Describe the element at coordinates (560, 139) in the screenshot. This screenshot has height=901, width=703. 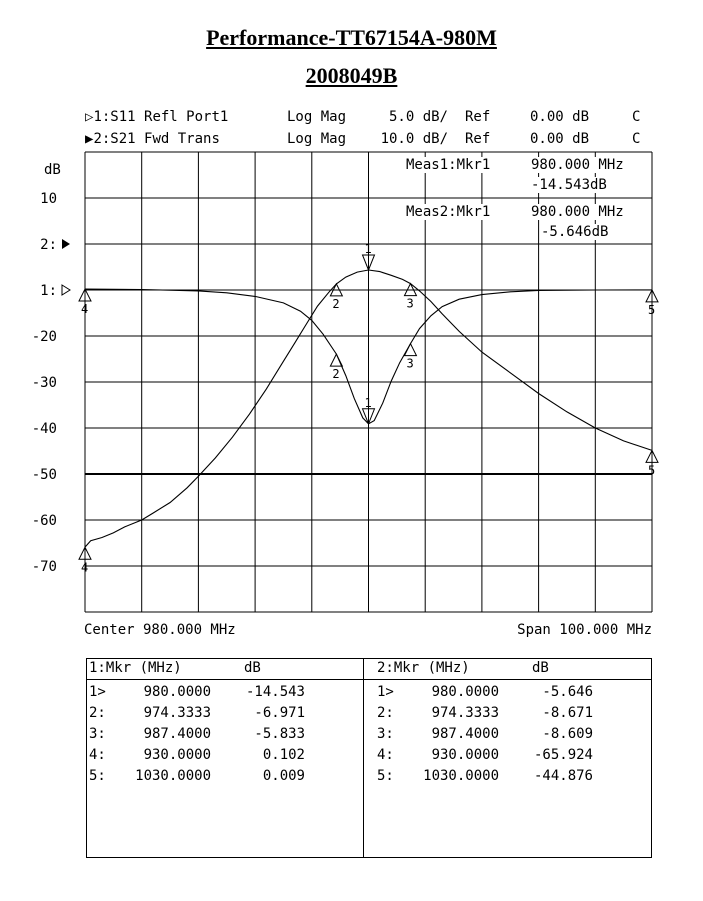
I see `trace2-ref-value: 0.00 dB` at that location.